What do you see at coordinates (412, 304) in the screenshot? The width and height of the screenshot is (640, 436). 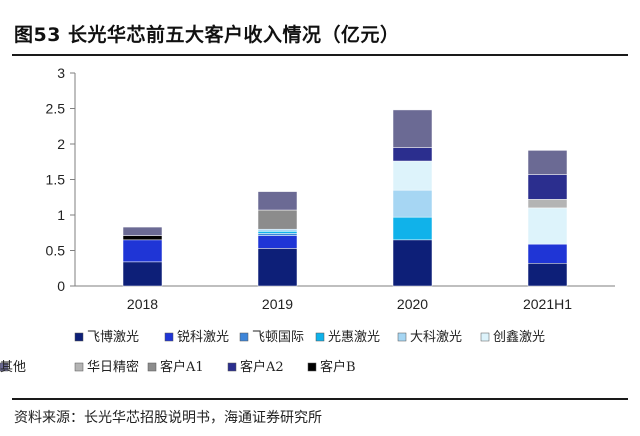 I see `x-tick-label: 2020` at bounding box center [412, 304].